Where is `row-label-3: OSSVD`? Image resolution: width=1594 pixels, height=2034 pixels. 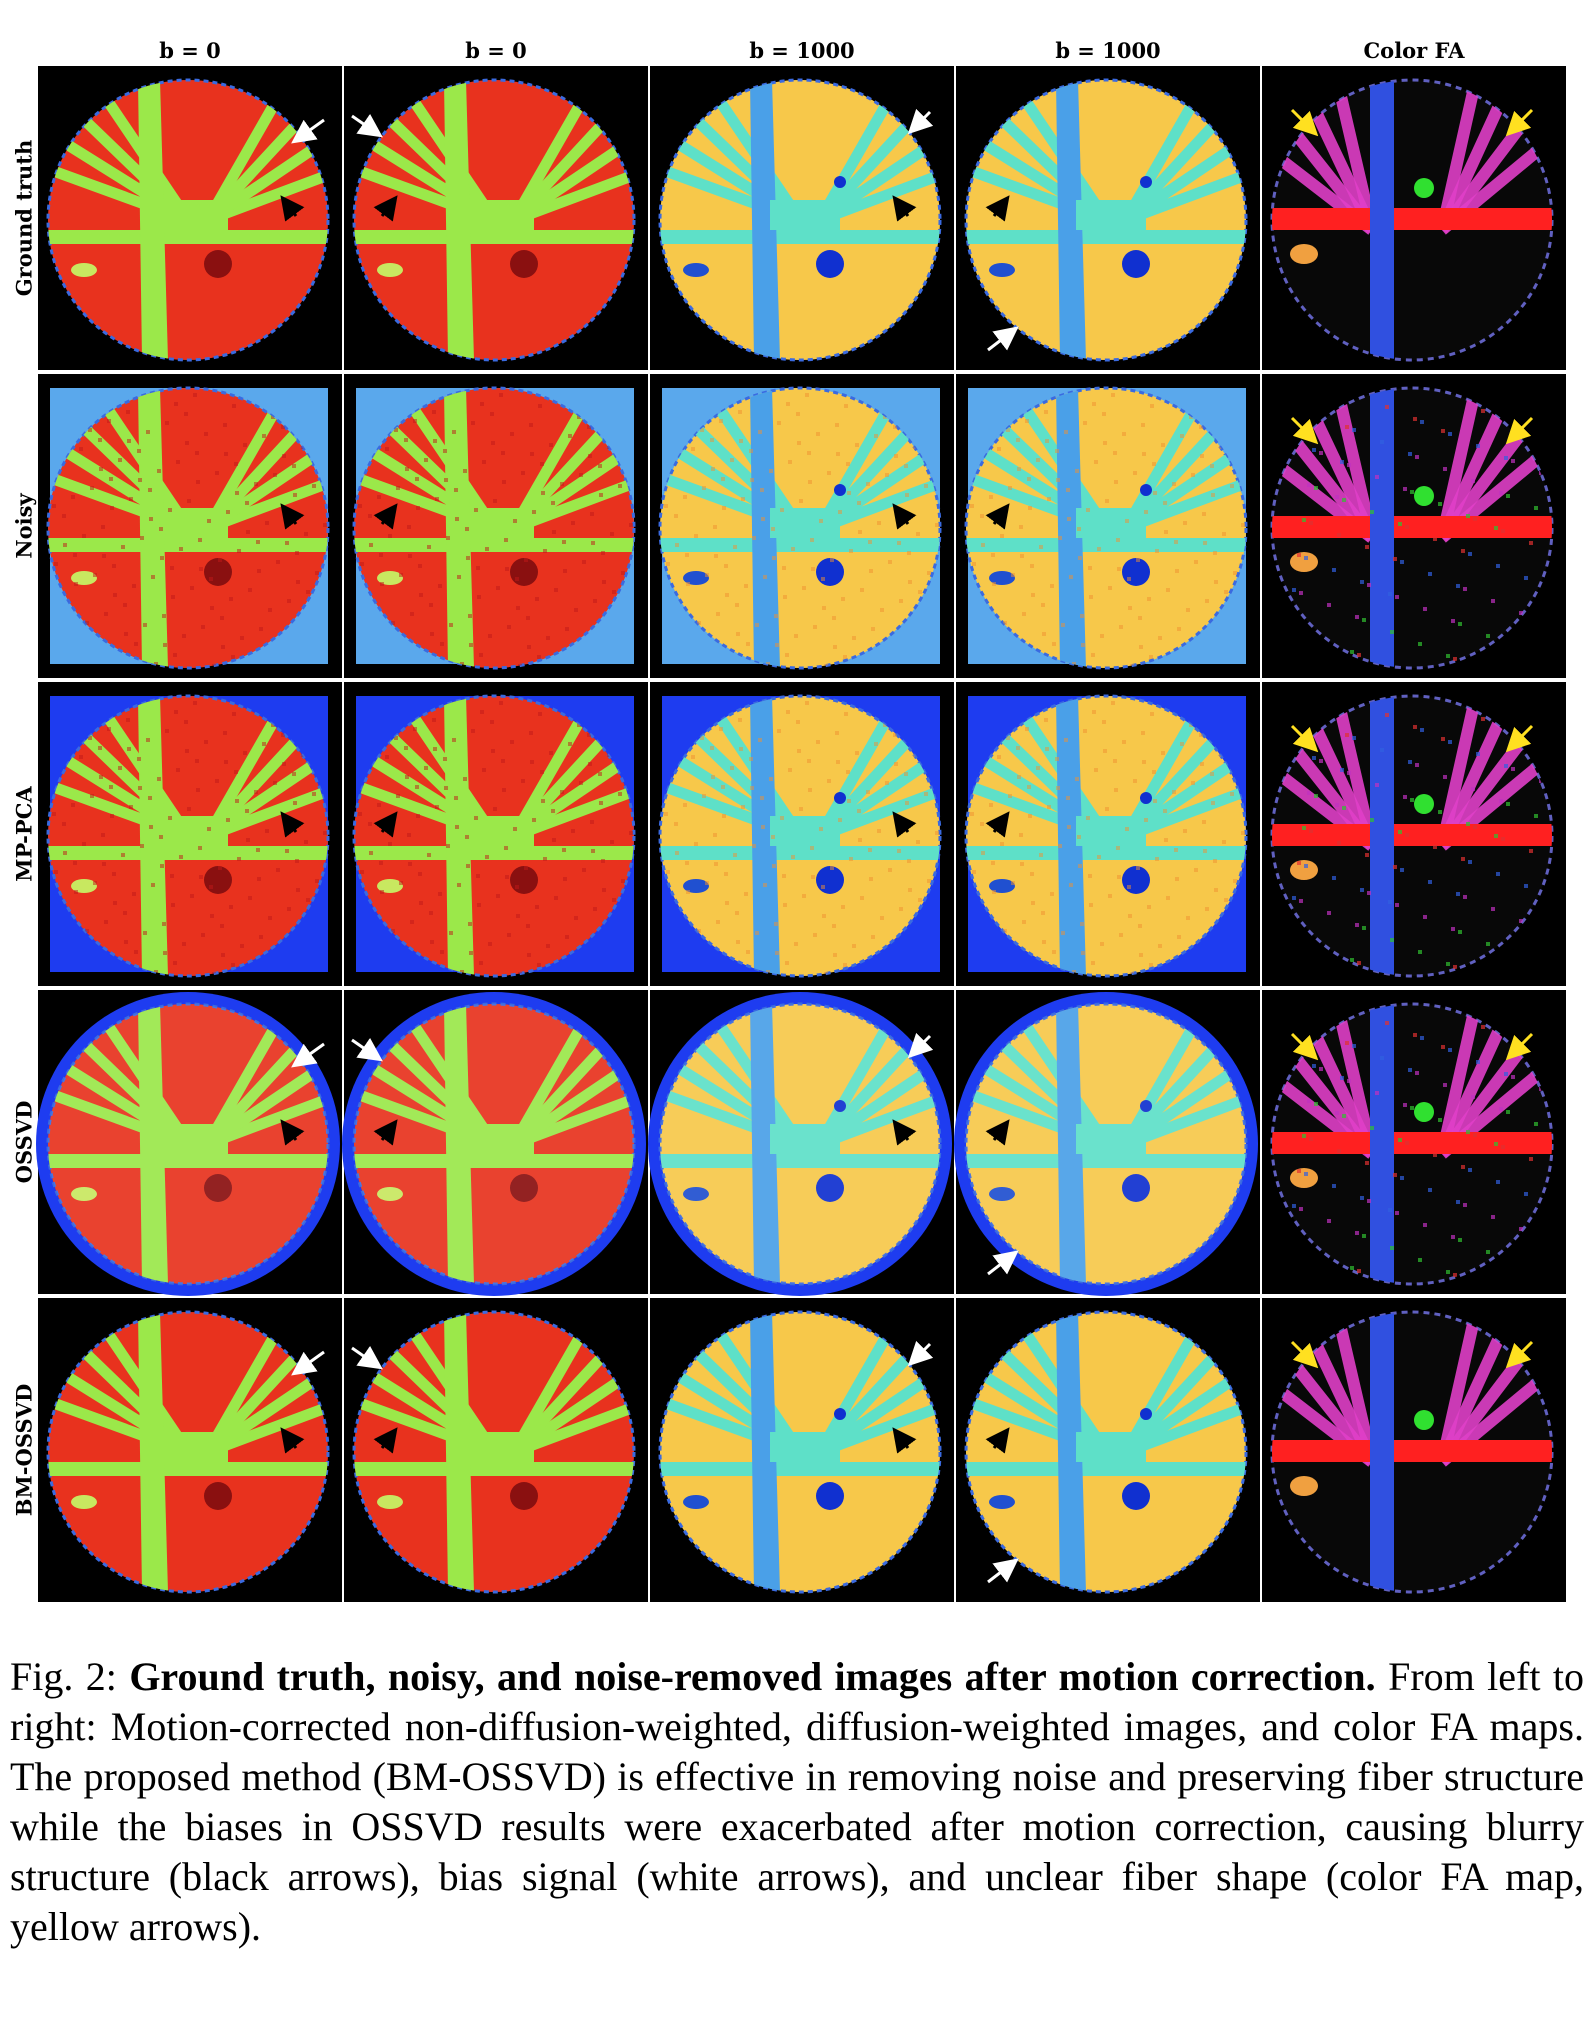
row-label-3: OSSVD is located at coordinates (24, 1142).